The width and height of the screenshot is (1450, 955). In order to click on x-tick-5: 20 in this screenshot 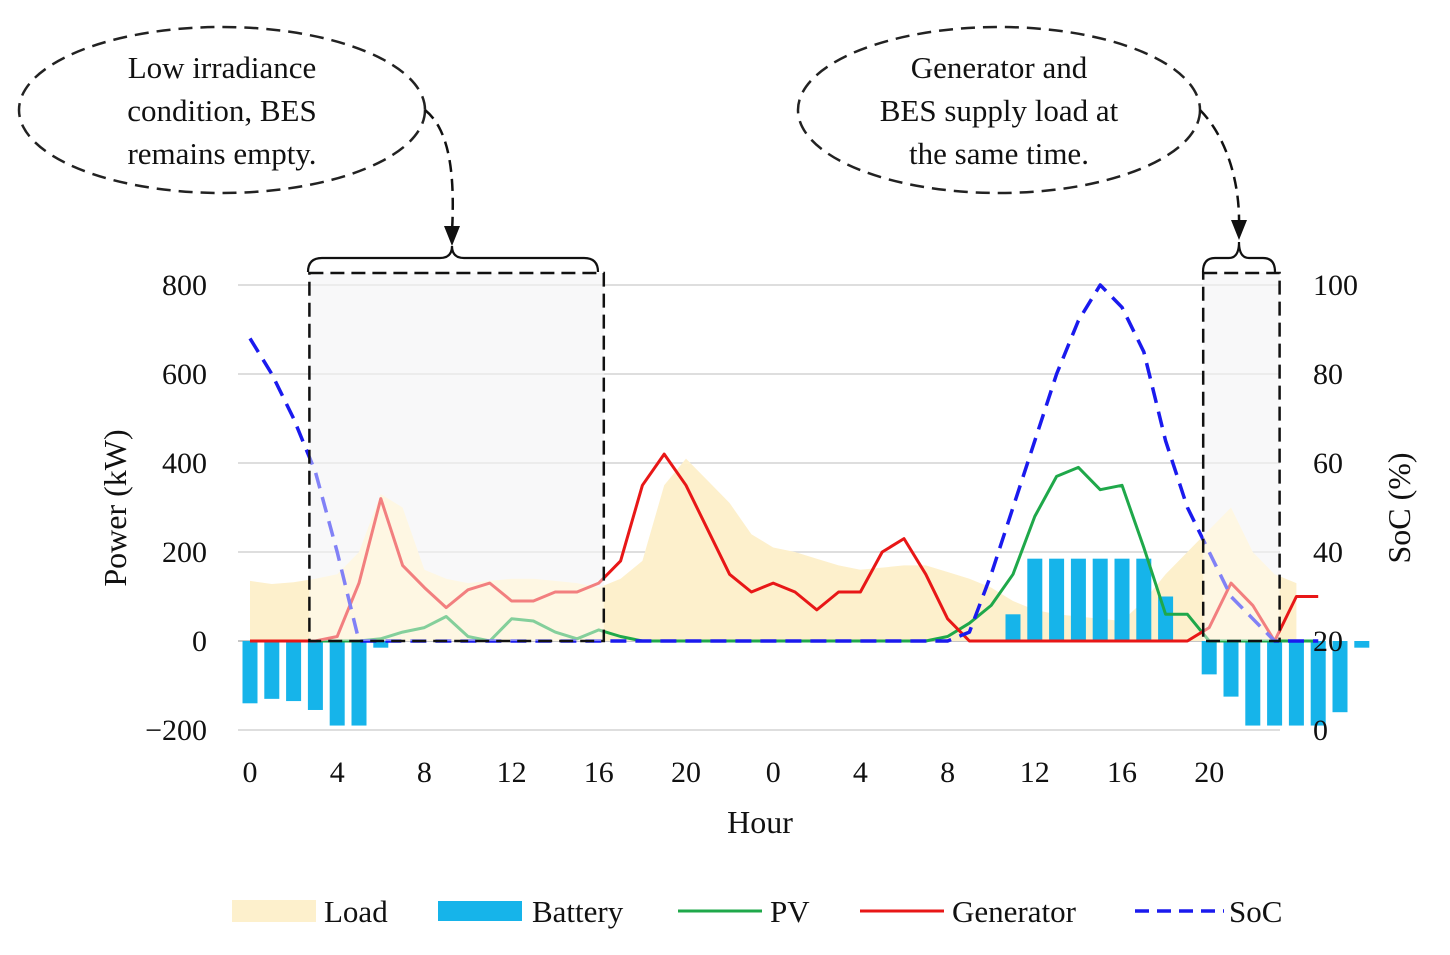, I will do `click(686, 772)`.